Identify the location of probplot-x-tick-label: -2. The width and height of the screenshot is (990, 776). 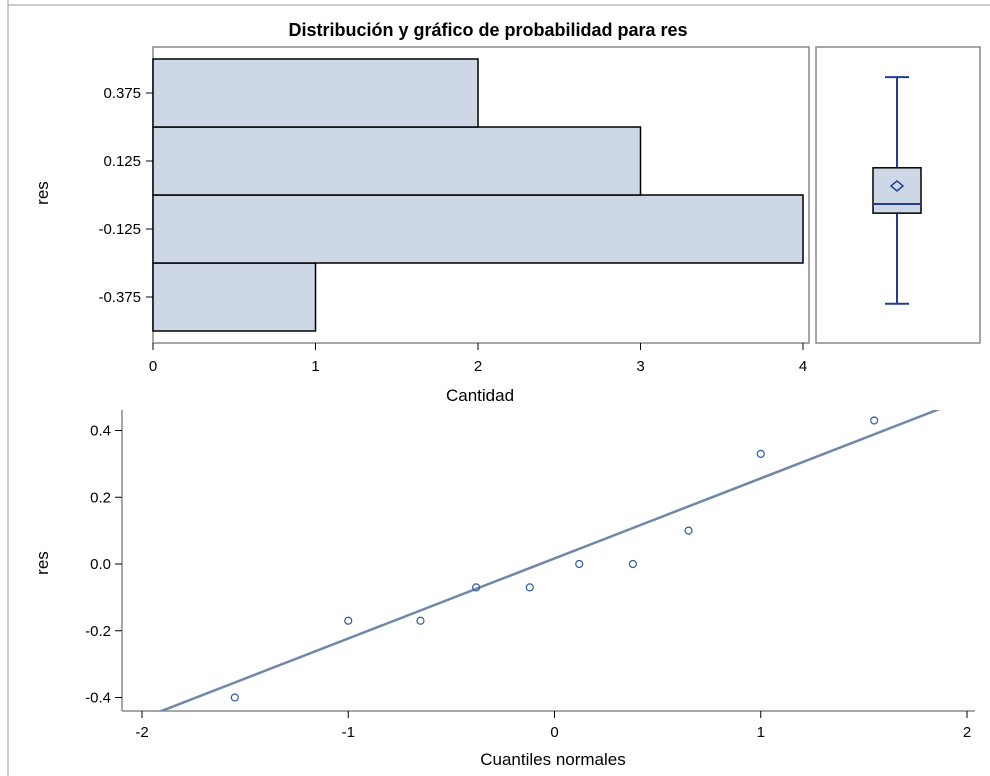
(141, 732).